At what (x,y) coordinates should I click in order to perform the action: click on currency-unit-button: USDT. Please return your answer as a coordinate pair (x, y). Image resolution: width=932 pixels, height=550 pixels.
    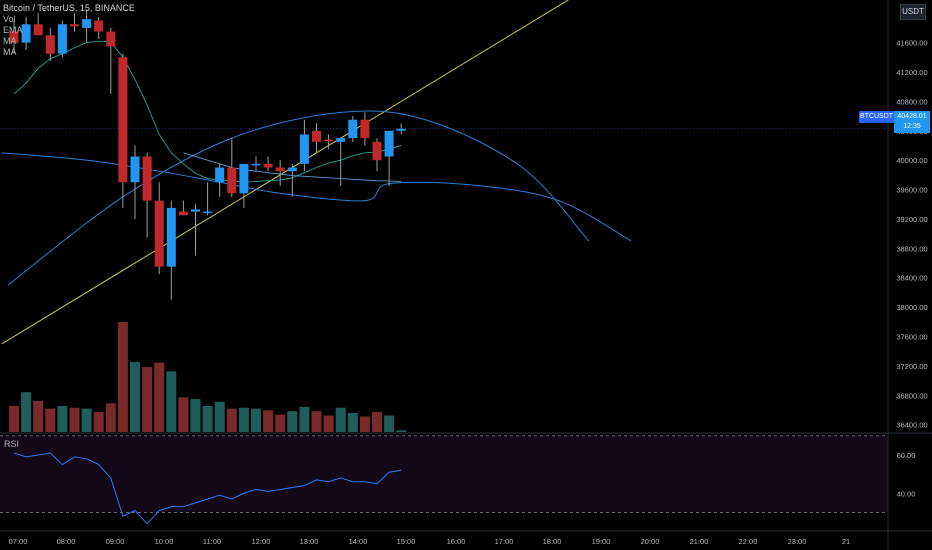
    Looking at the image, I should click on (913, 12).